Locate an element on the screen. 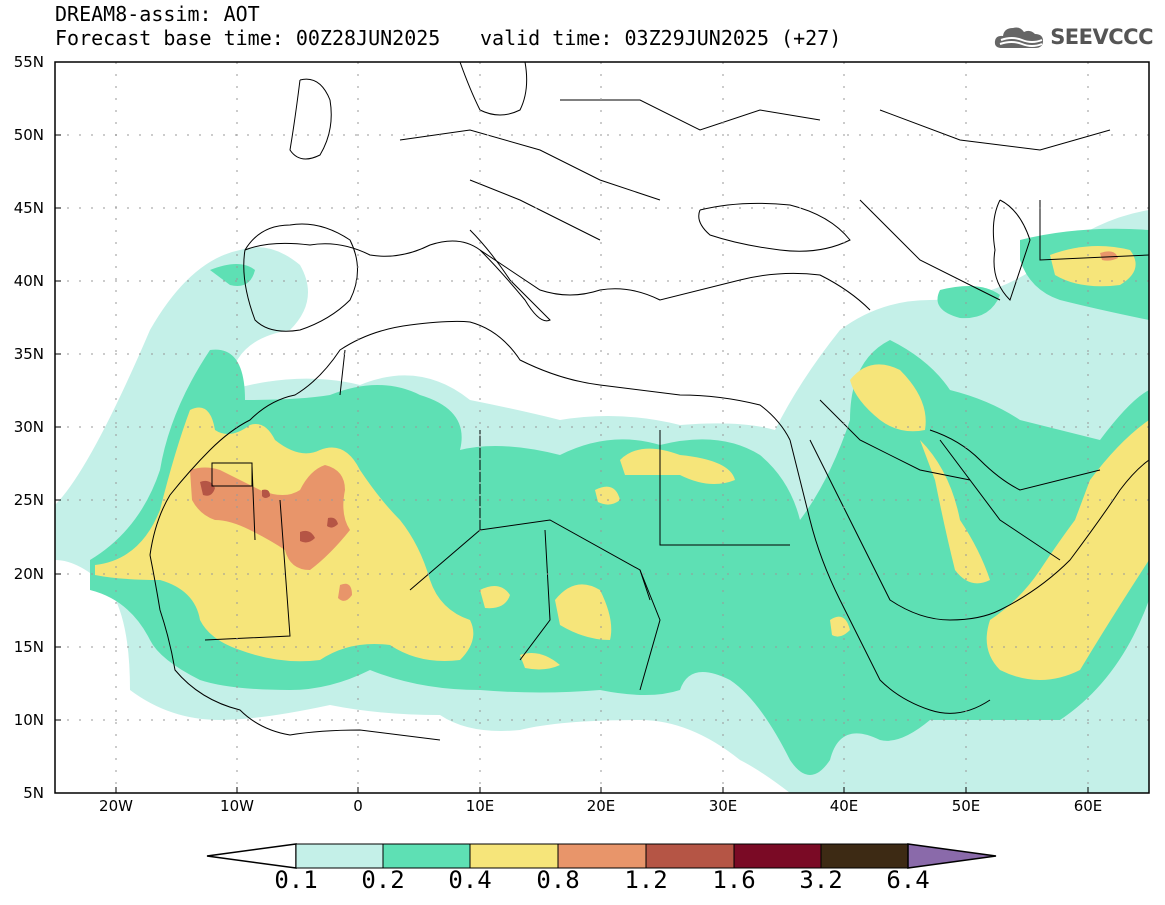 This screenshot has width=1165, height=905. colorbar-label: 0.1 is located at coordinates (296, 880).